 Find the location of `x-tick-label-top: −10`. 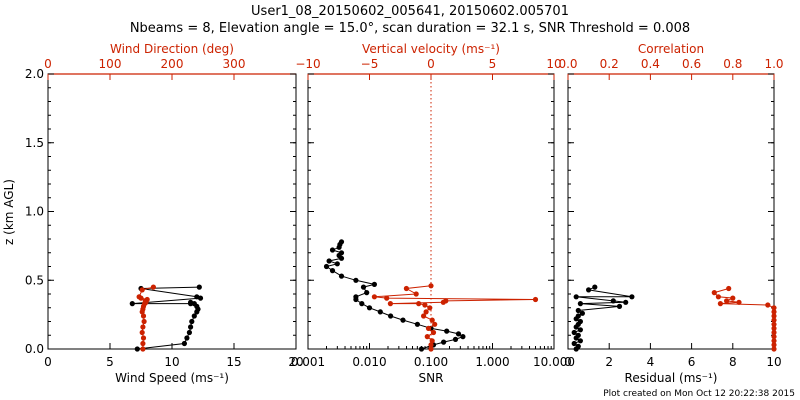

x-tick-label-top: −10 is located at coordinates (307, 64).